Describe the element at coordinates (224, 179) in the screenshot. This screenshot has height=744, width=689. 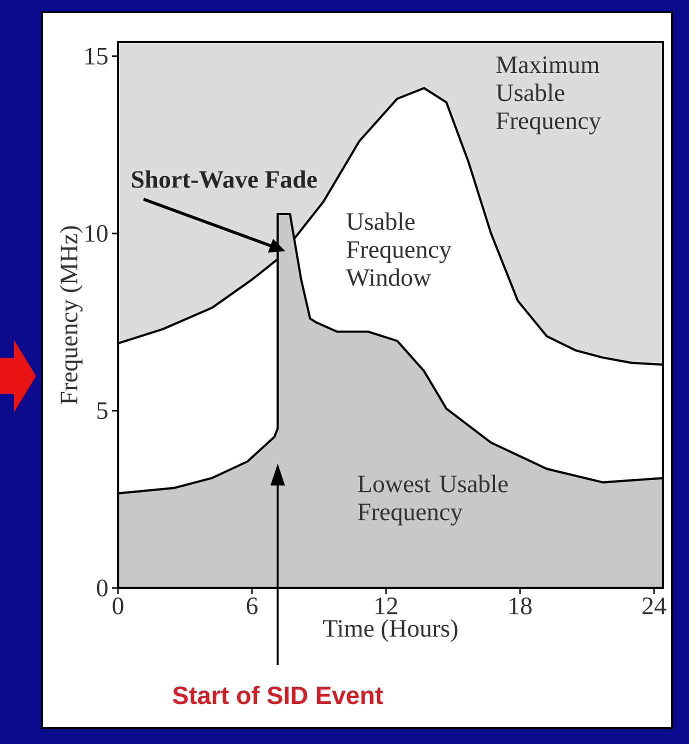
I see `annotation: Short-Wave Fade` at that location.